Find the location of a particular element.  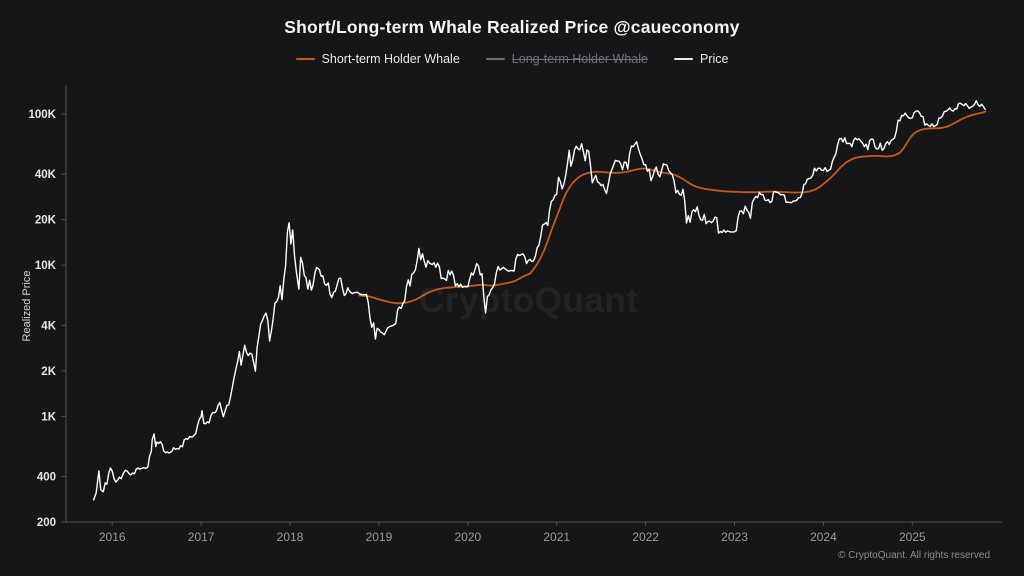

x-tick-label: 2022 is located at coordinates (645, 537).